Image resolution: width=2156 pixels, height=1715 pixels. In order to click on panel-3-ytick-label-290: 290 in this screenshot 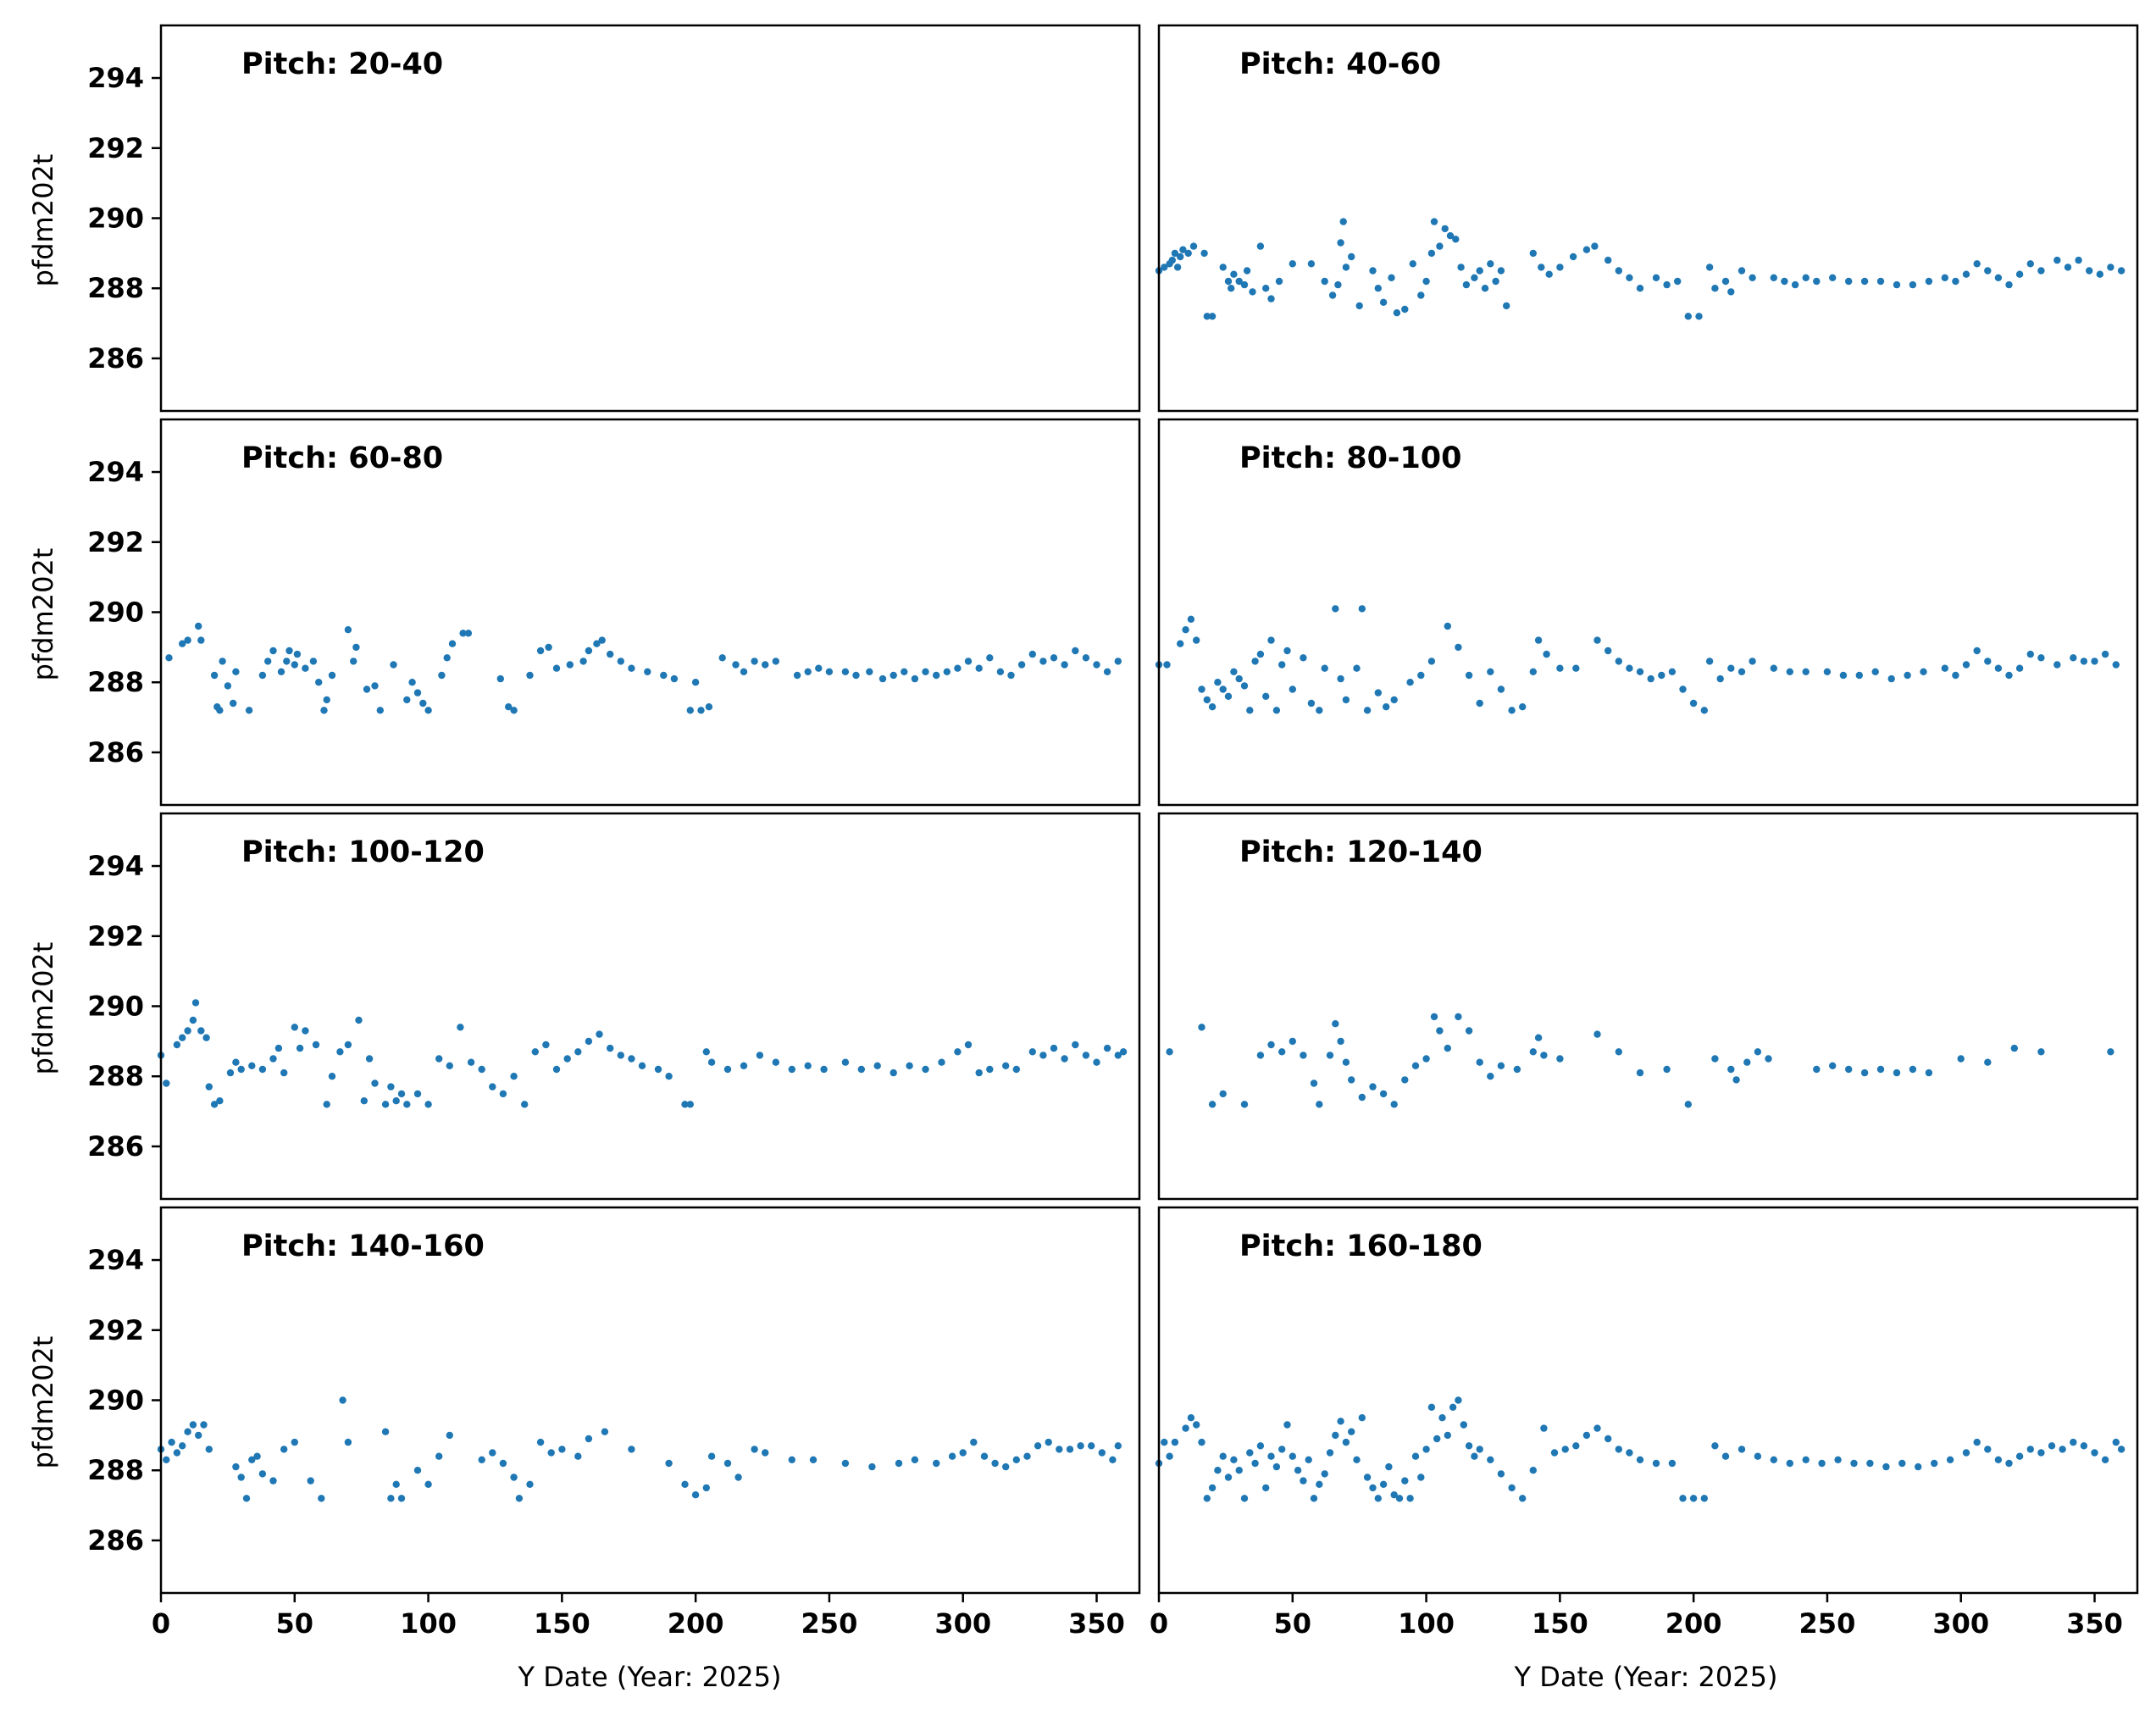, I will do `click(116, 613)`.